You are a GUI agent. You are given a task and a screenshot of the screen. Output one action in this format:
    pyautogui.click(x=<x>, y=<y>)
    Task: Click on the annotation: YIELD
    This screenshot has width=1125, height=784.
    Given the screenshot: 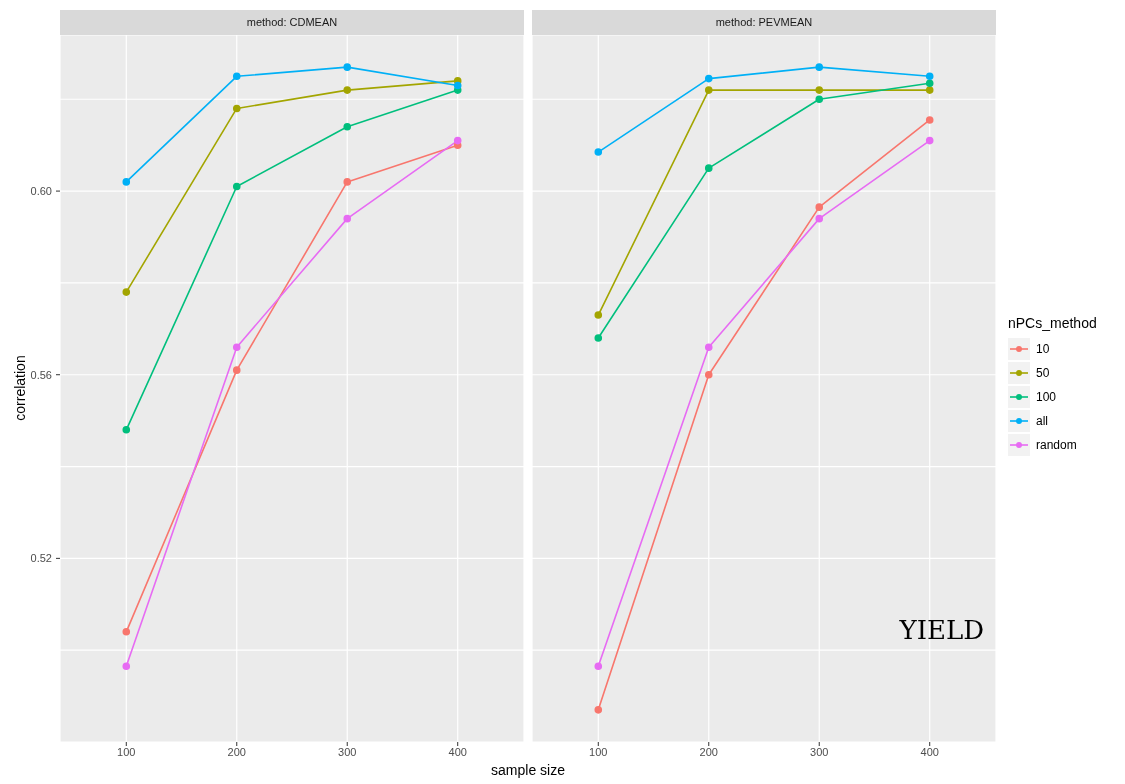 What is the action you would take?
    pyautogui.click(x=941, y=630)
    